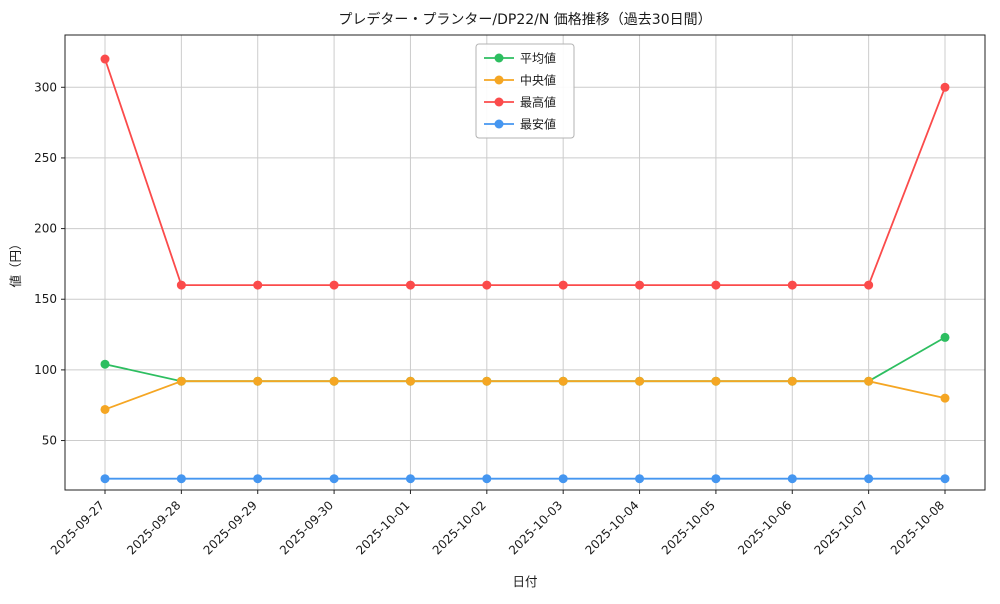 The width and height of the screenshot is (1000, 604). Describe the element at coordinates (688, 527) in the screenshot. I see `x-tick-label: 2025-10-05` at that location.